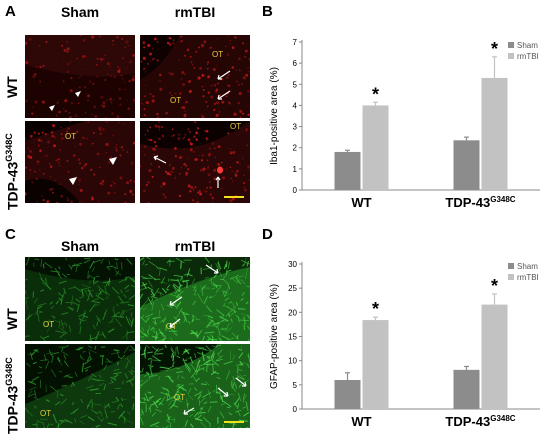  Describe the element at coordinates (80, 299) in the screenshot. I see `micrograph-c-wt-sham-svg: OT` at that location.